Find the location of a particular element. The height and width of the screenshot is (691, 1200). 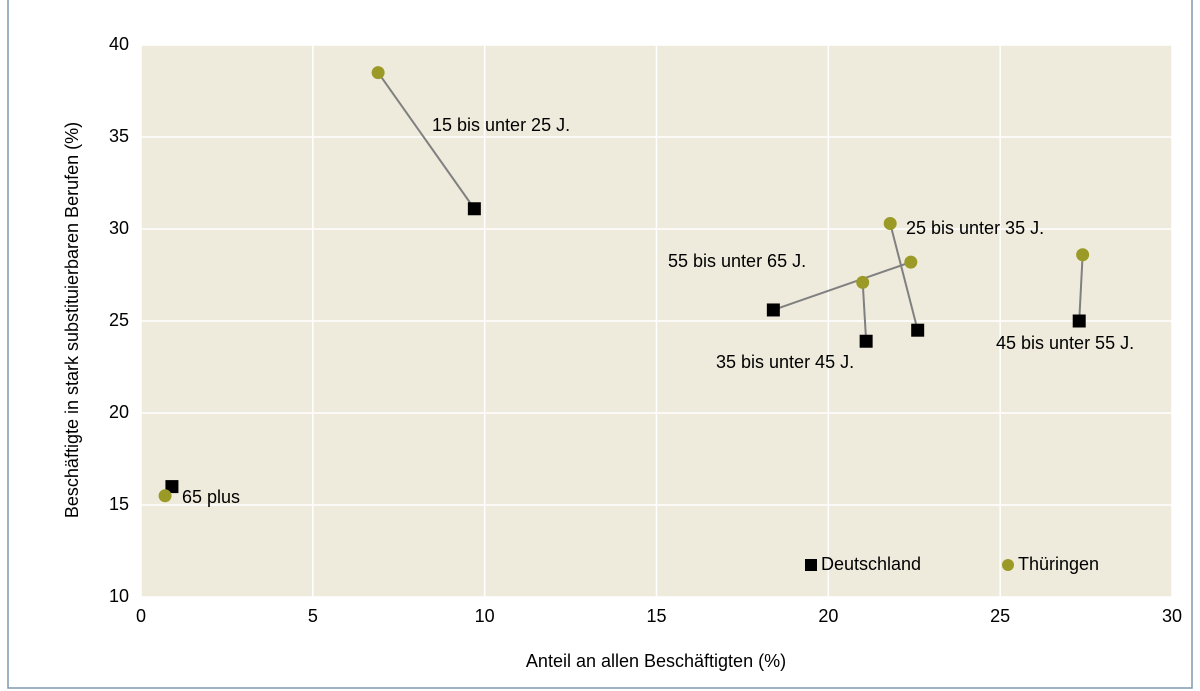

y-tick-label: 40 is located at coordinates (119, 44).